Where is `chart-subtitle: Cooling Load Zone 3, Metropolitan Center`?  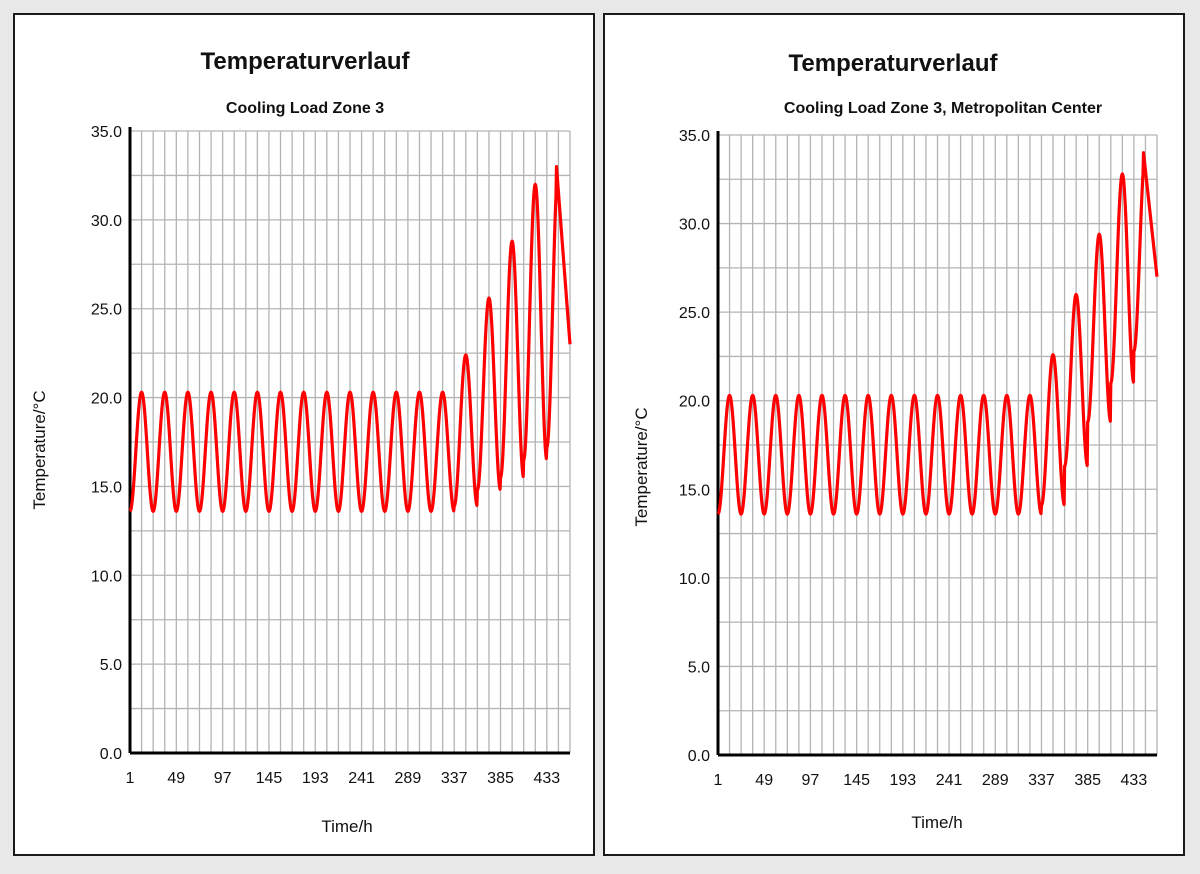 chart-subtitle: Cooling Load Zone 3, Metropolitan Center is located at coordinates (943, 108).